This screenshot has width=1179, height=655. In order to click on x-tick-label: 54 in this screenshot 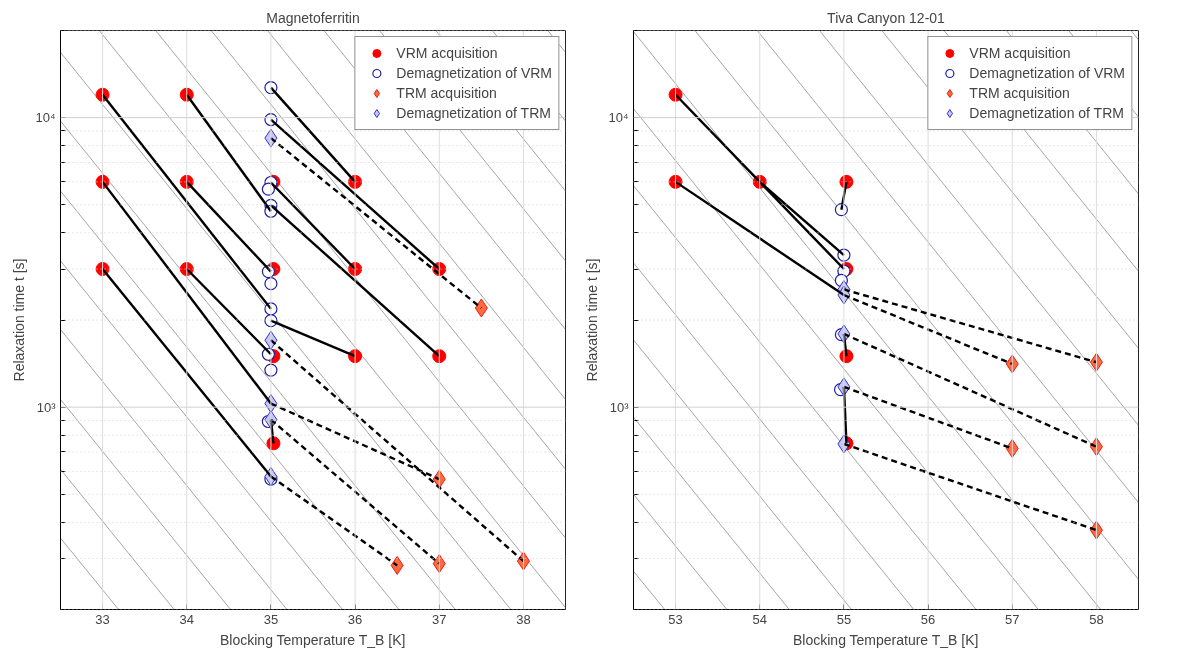, I will do `click(759, 619)`.